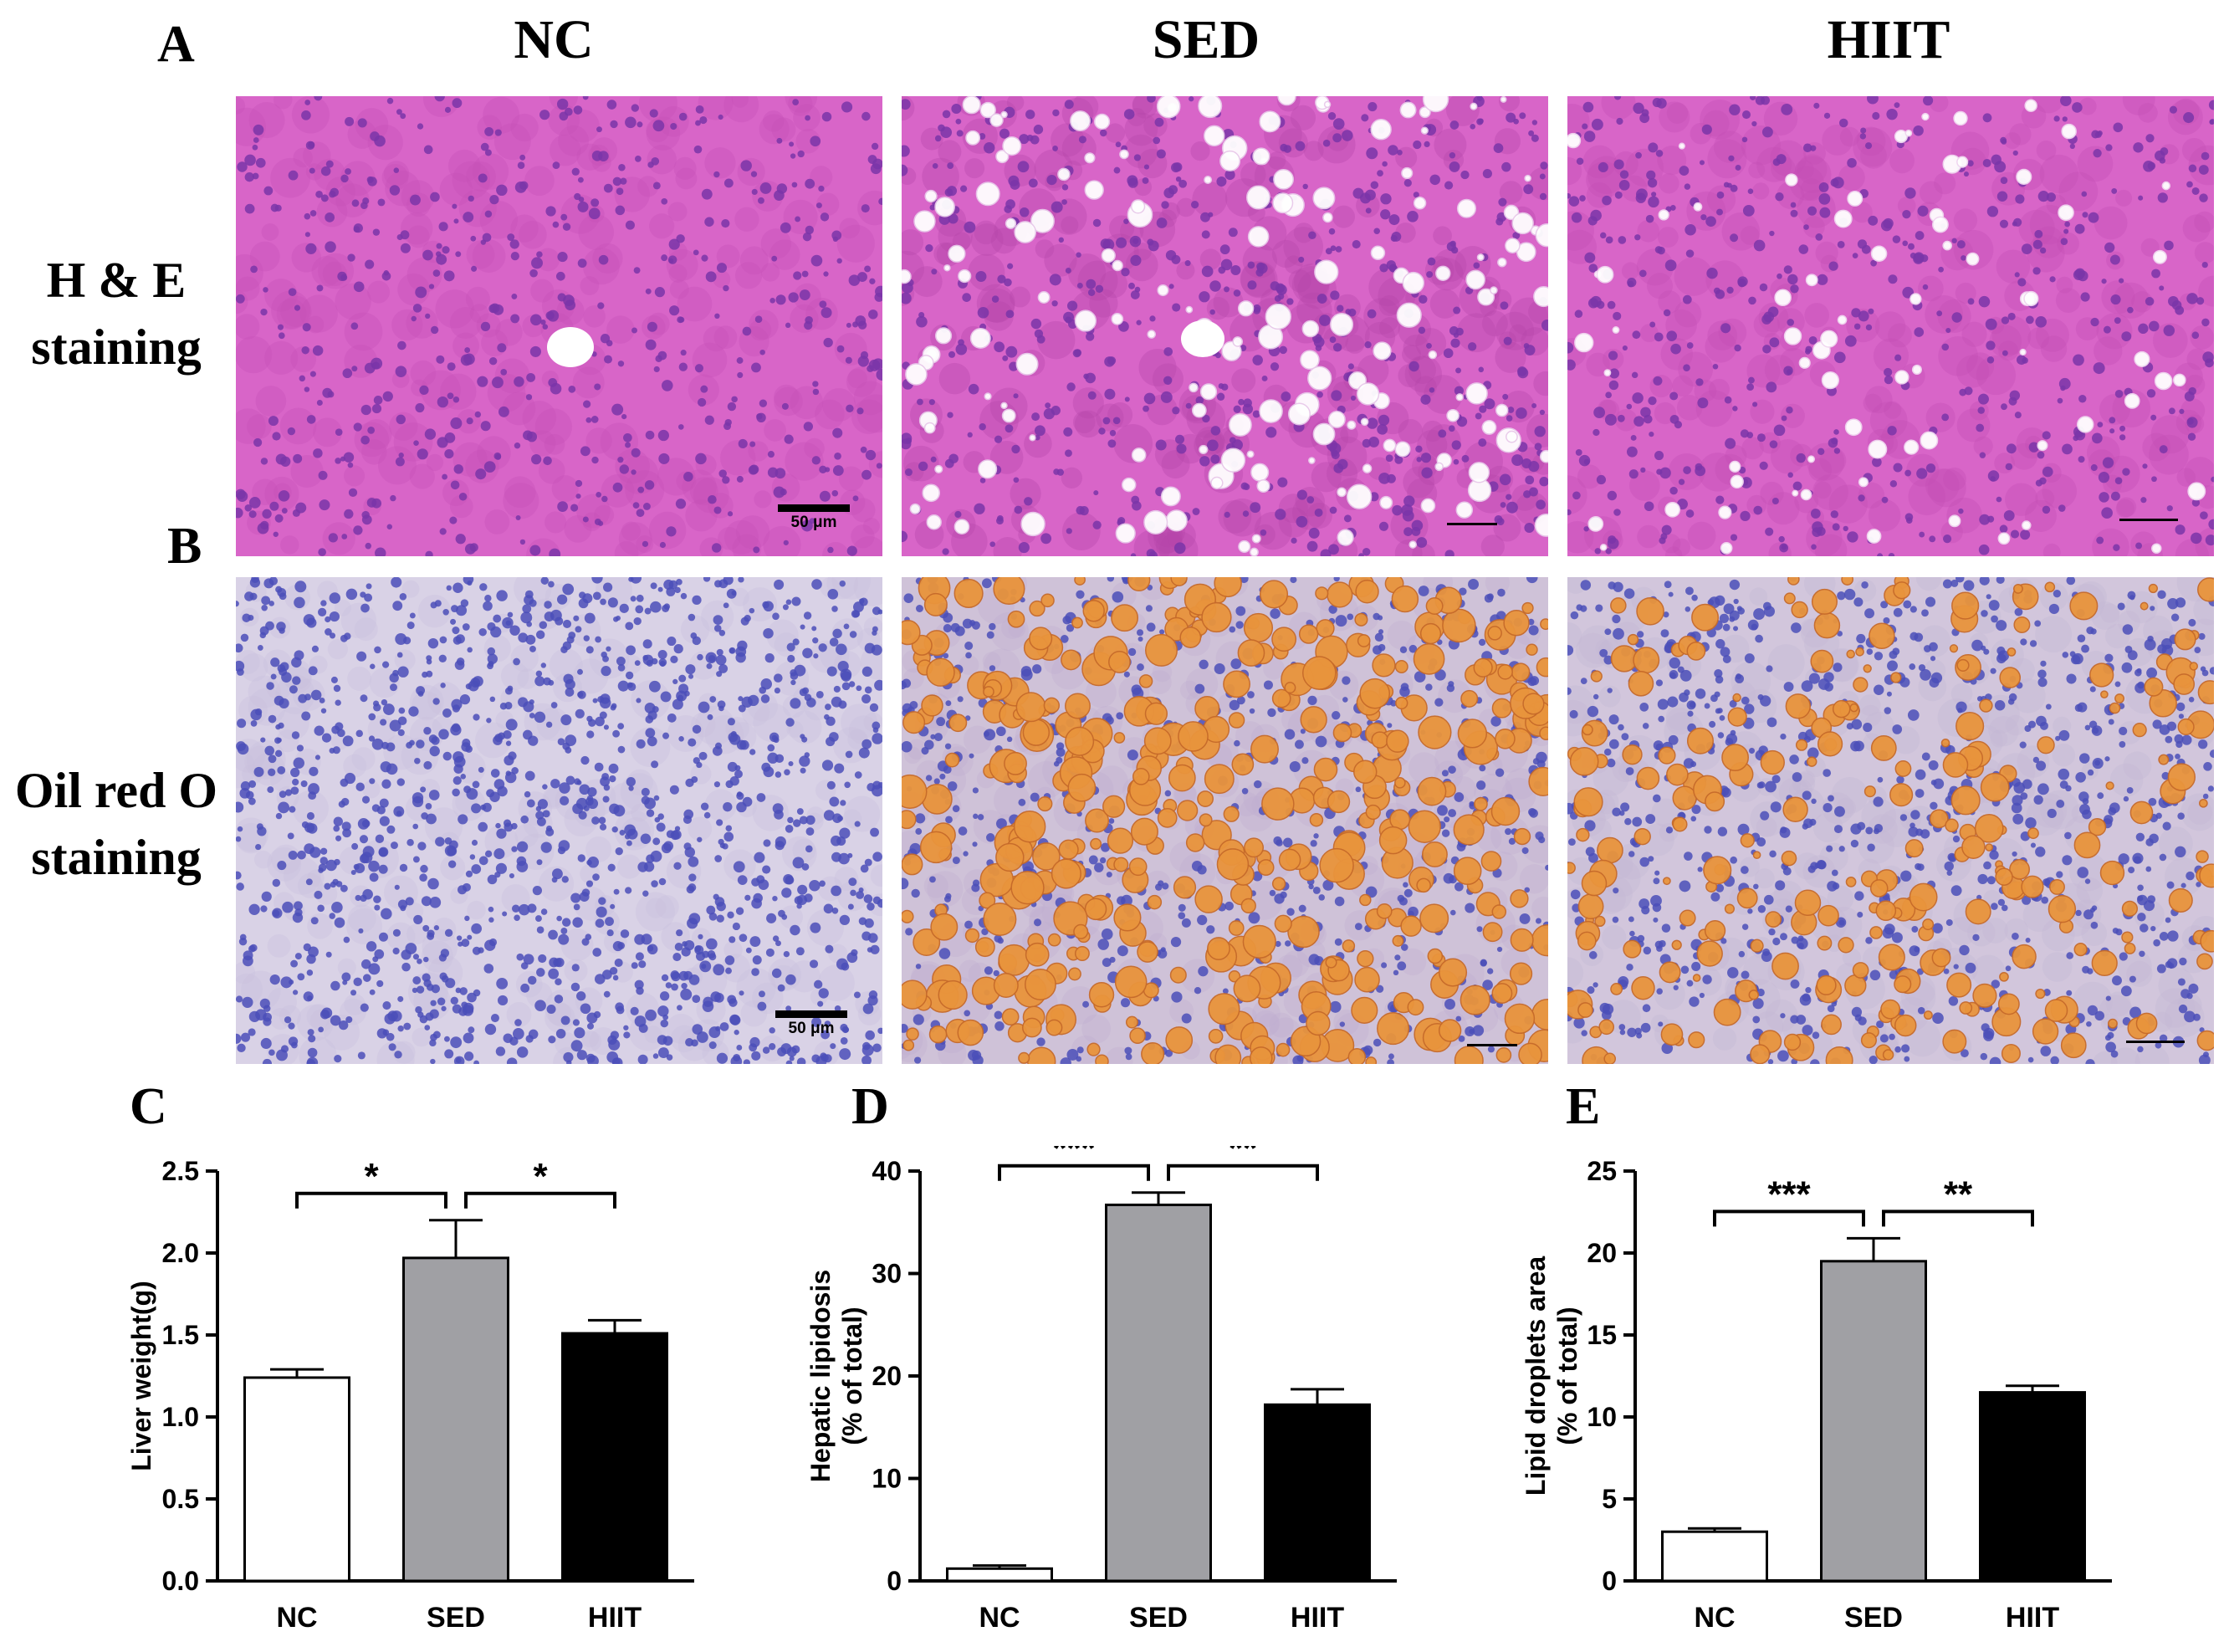 The image size is (2229, 1652). Describe the element at coordinates (870, 1107) in the screenshot. I see `panel-letter-d: D` at that location.